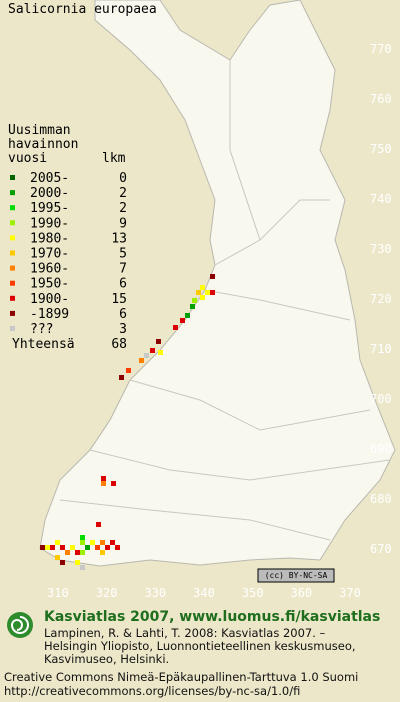 The height and width of the screenshot is (702, 400). What do you see at coordinates (49, 208) in the screenshot?
I see `legend-label: 1995-` at bounding box center [49, 208].